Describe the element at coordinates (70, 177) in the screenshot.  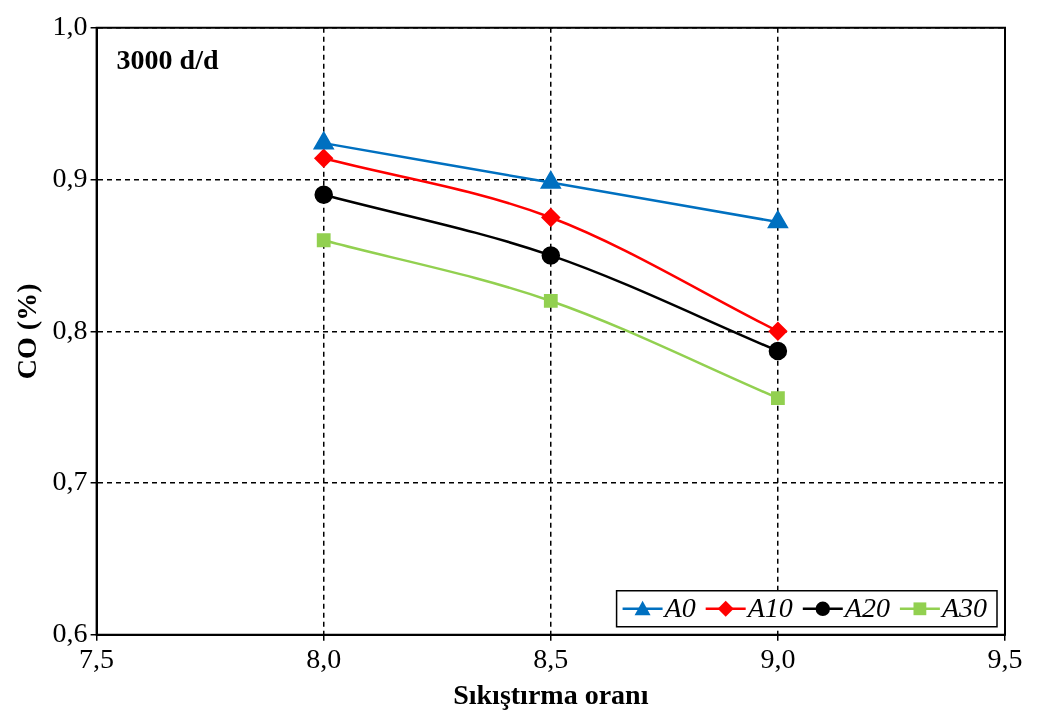
I see `y-tick-label: 0,9` at that location.